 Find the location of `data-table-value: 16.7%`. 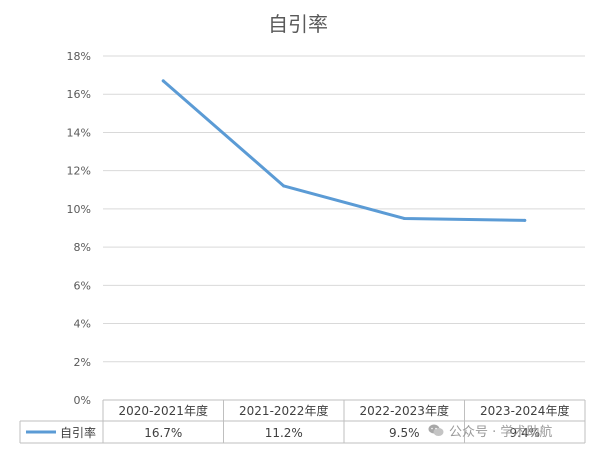

data-table-value: 16.7% is located at coordinates (163, 433).